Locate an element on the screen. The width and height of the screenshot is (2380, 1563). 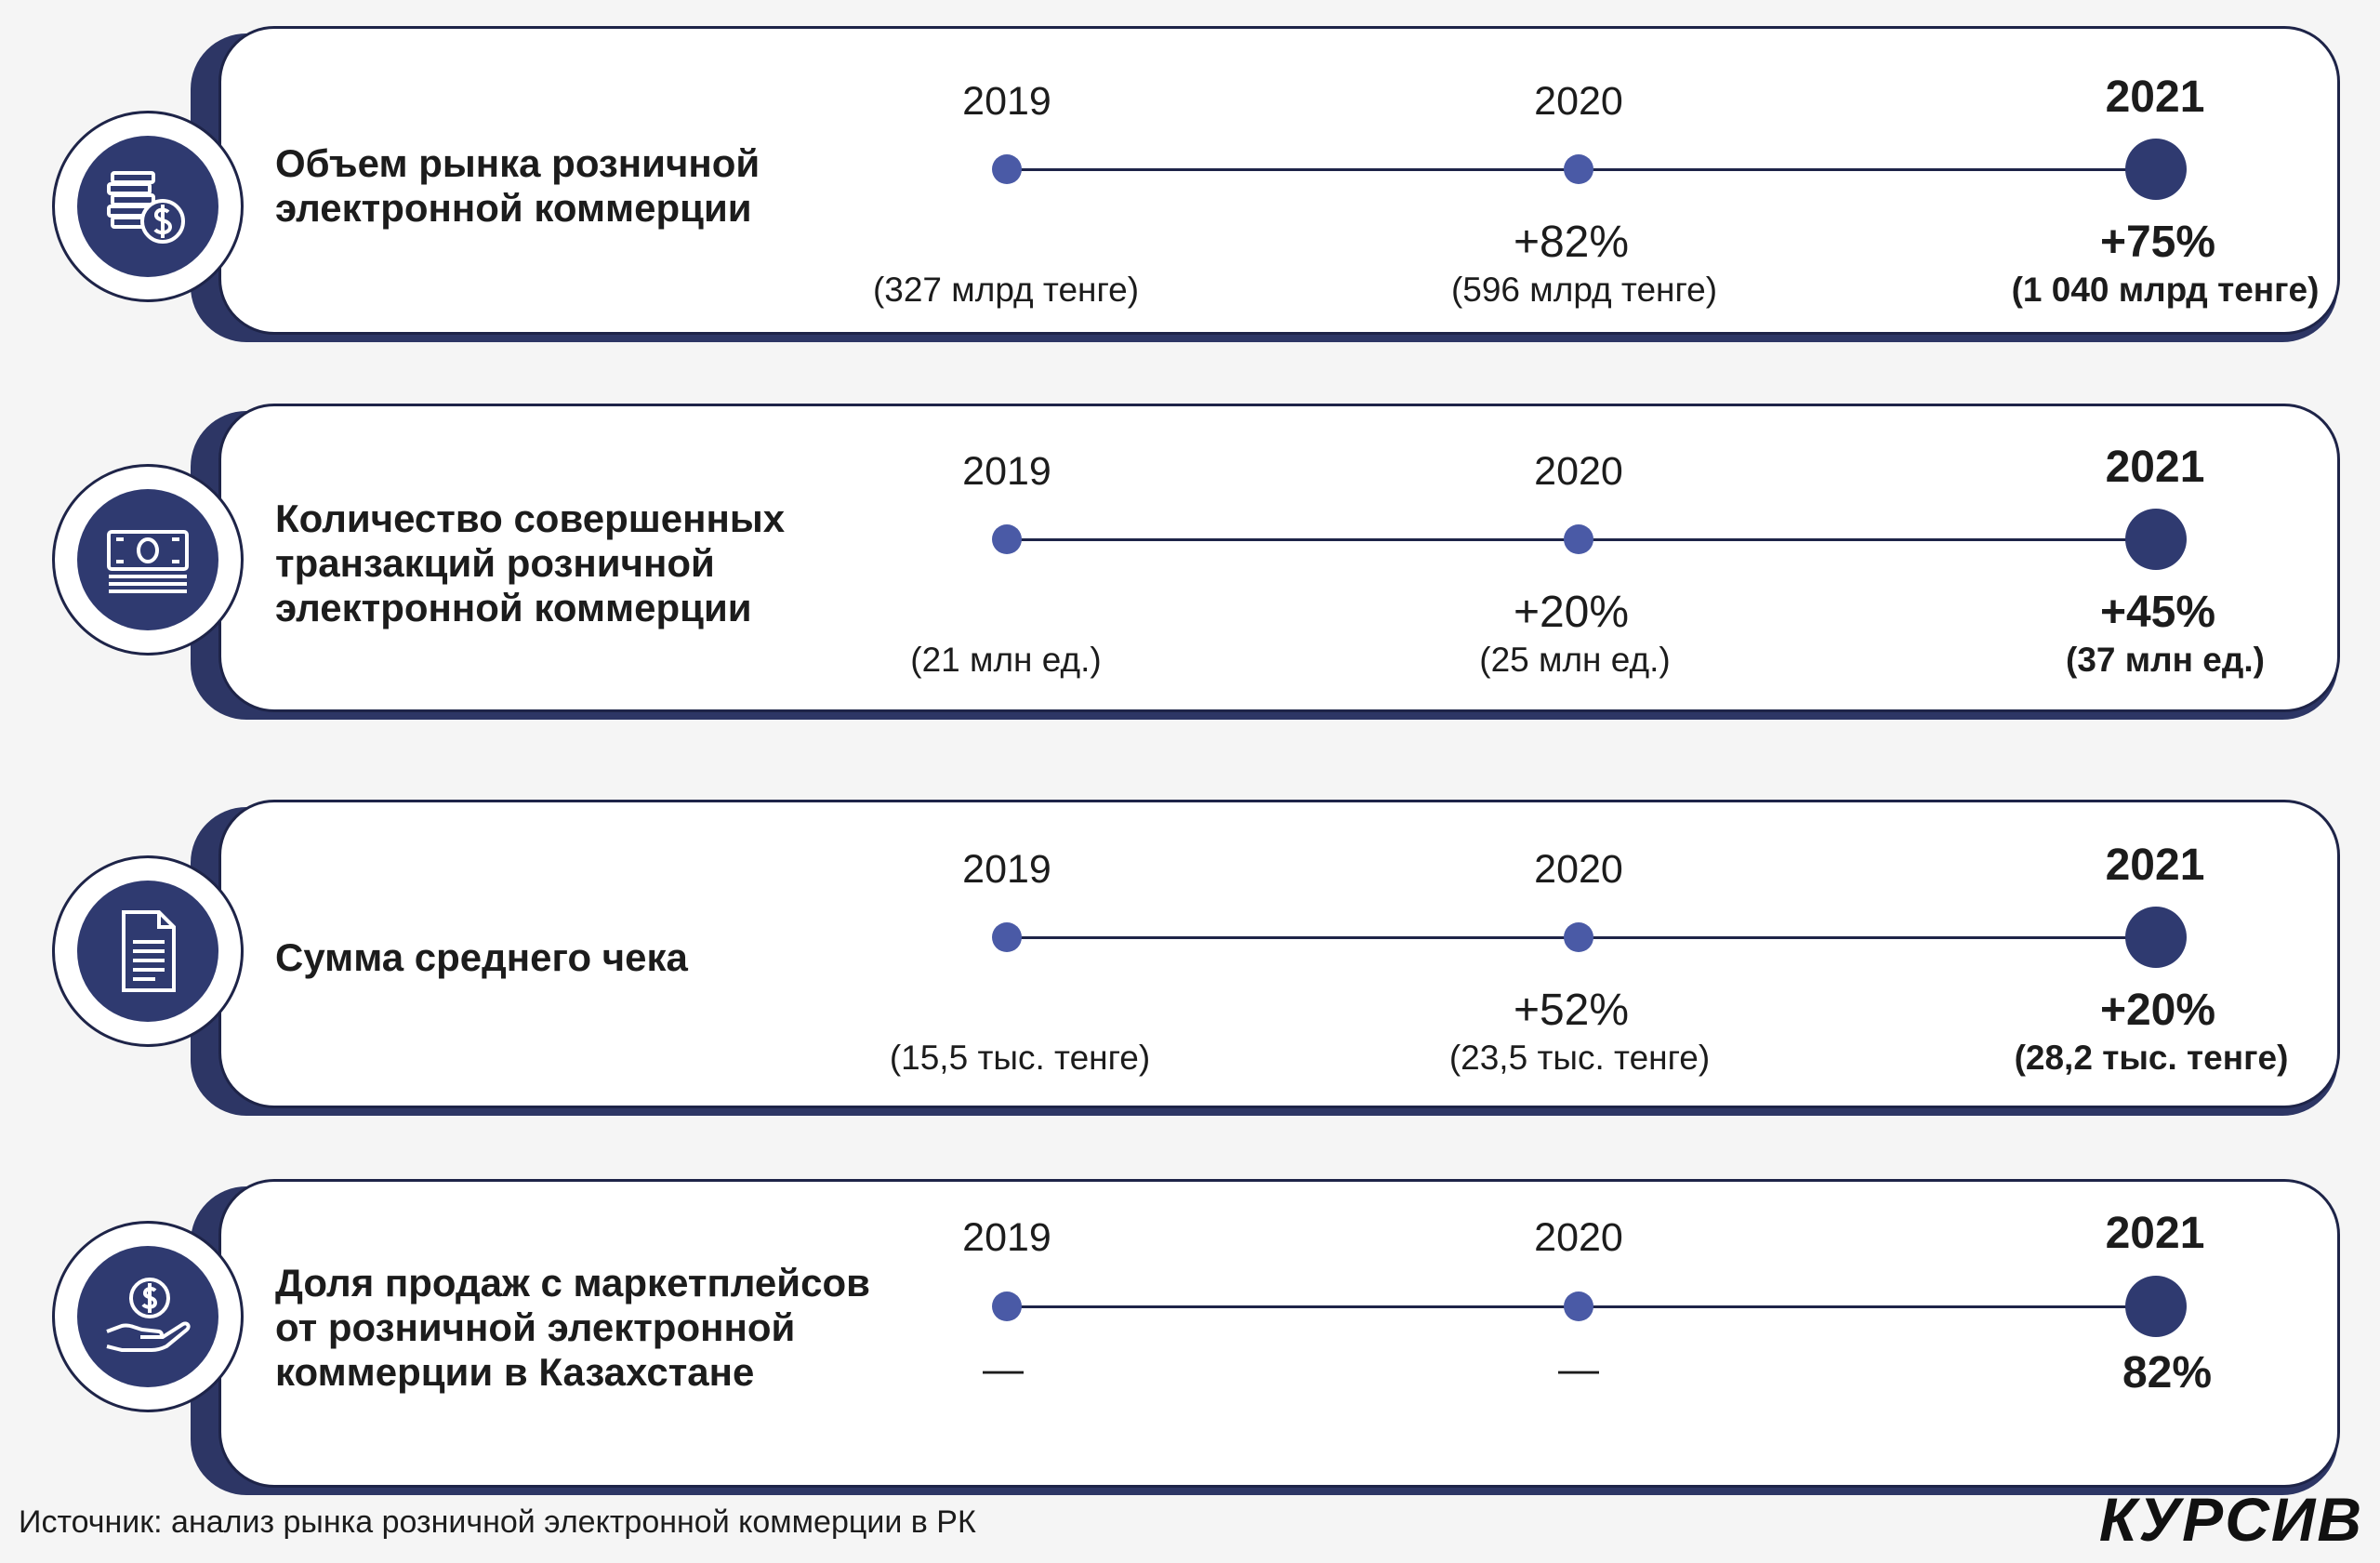
value-label: (28,2 тыс. тенге) is located at coordinates (2151, 1058).